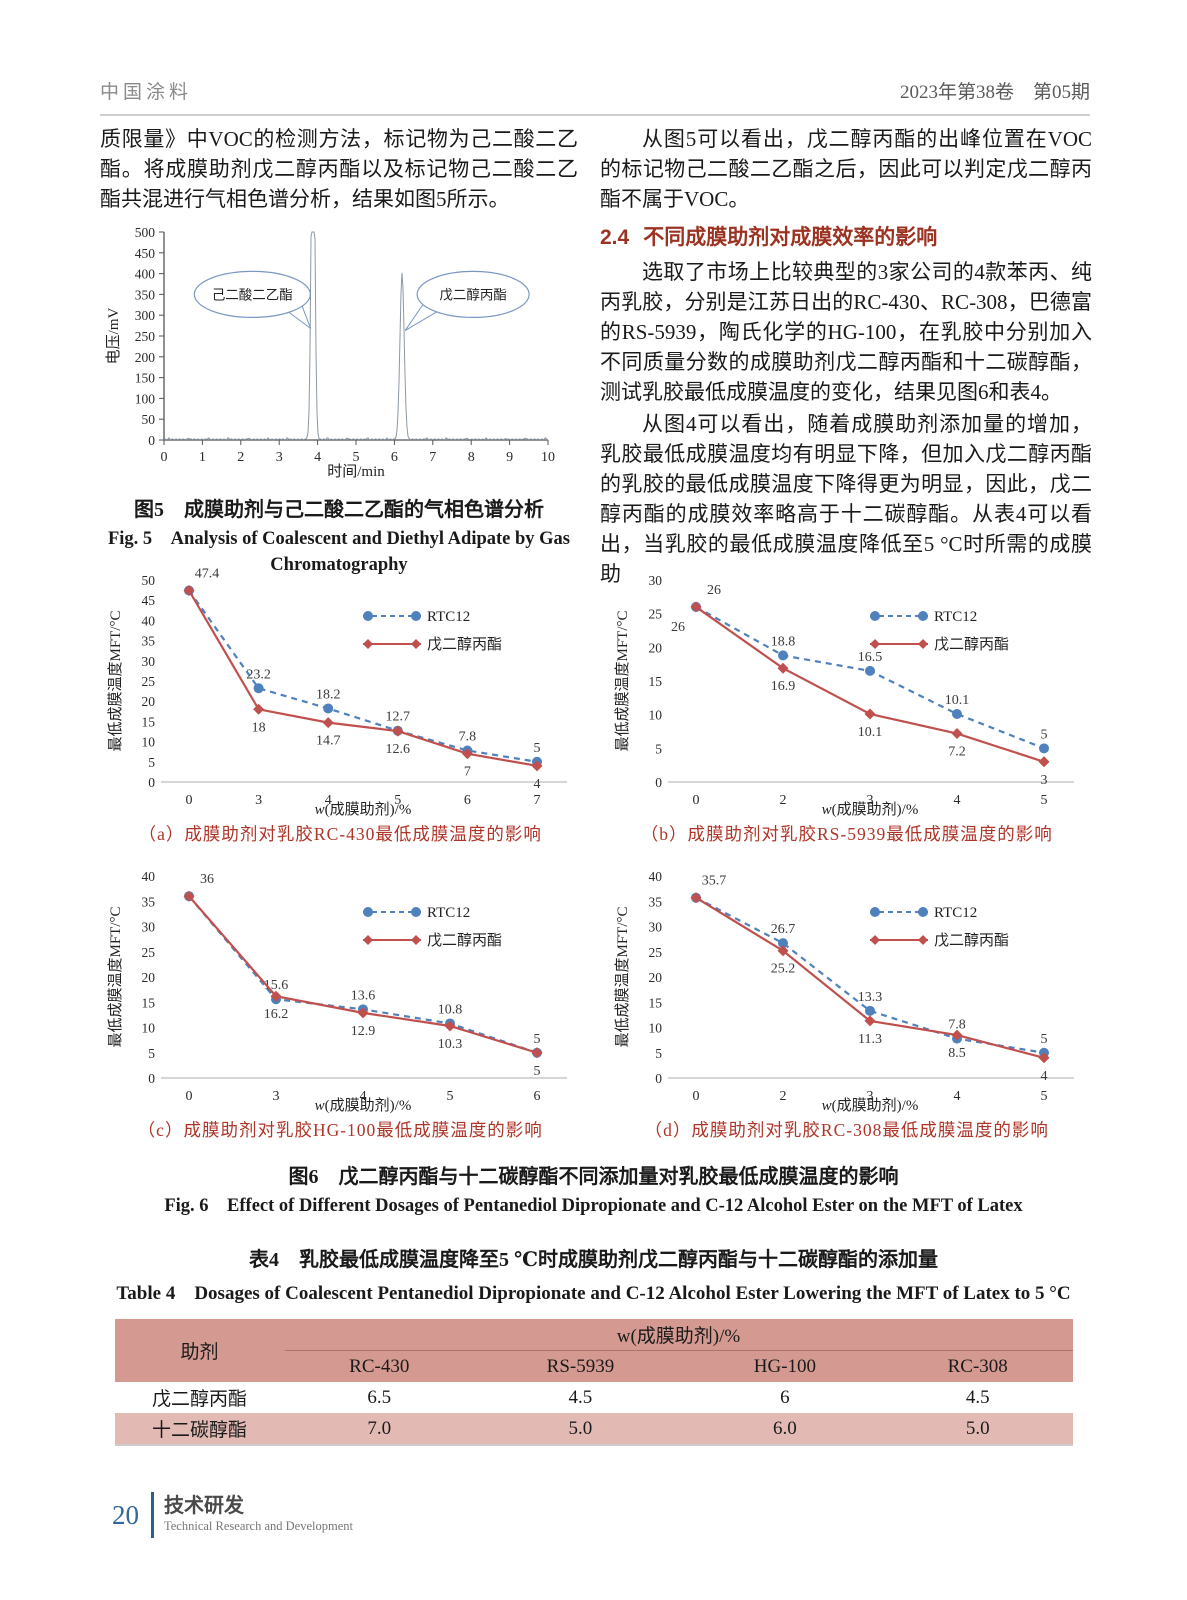  Describe the element at coordinates (593, 1177) in the screenshot. I see `figure6-caption-cn: 图6 戊二醇丙酯与十二碳醇酯不同添加量对乳胶最低成膜温度的影响` at that location.